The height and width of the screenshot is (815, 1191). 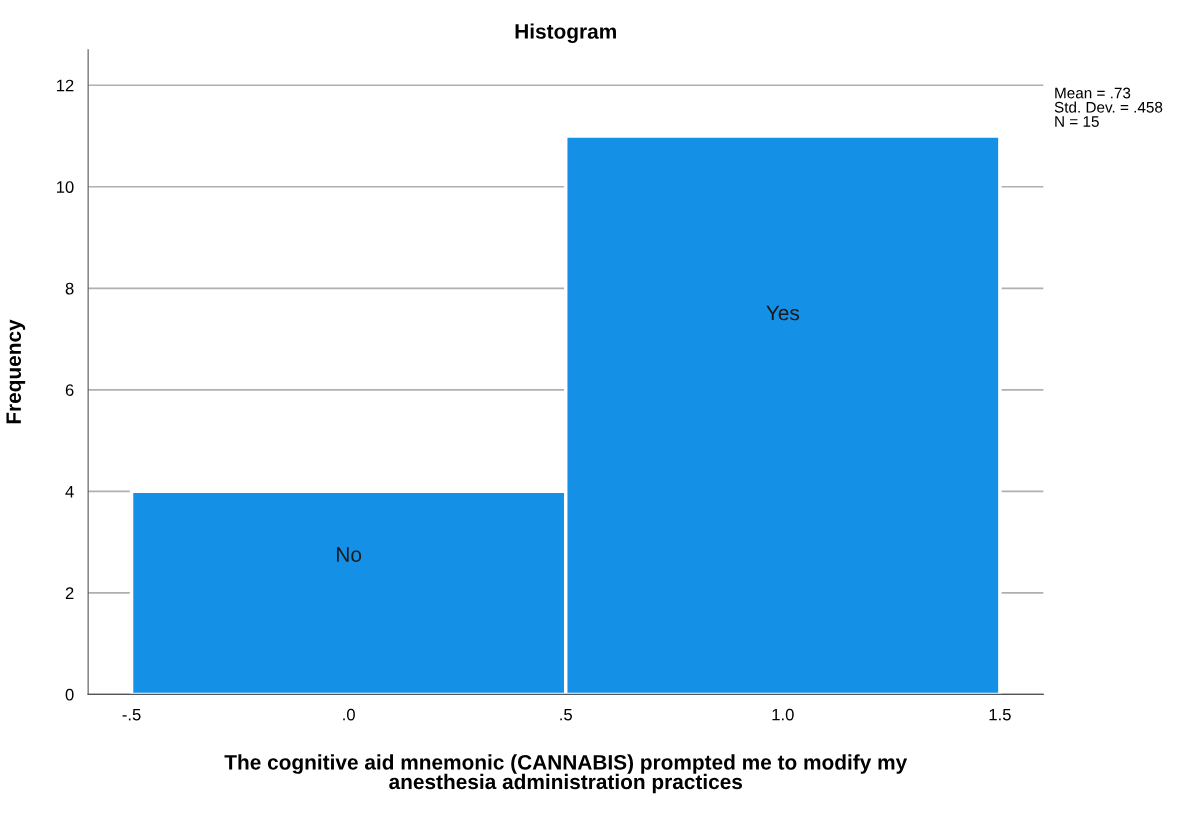 What do you see at coordinates (566, 774) in the screenshot?
I see `x-axis-title: The cognitive aid mnemonic (CANNABIS) prompted me to modify my anesthesia administration practices` at bounding box center [566, 774].